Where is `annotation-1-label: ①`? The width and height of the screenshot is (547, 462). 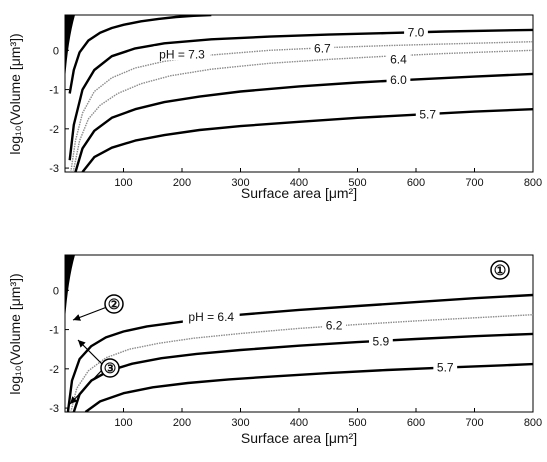 annotation-1-label: ① is located at coordinates (500, 271).